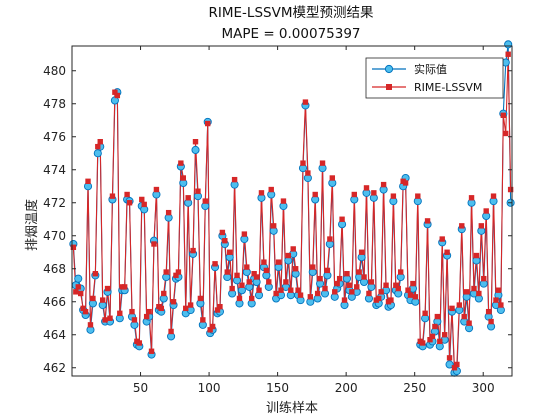 The image size is (560, 420). What do you see at coordinates (290, 34) in the screenshot?
I see `chart-subtitle: MAPE = 0.00075397` at bounding box center [290, 34].